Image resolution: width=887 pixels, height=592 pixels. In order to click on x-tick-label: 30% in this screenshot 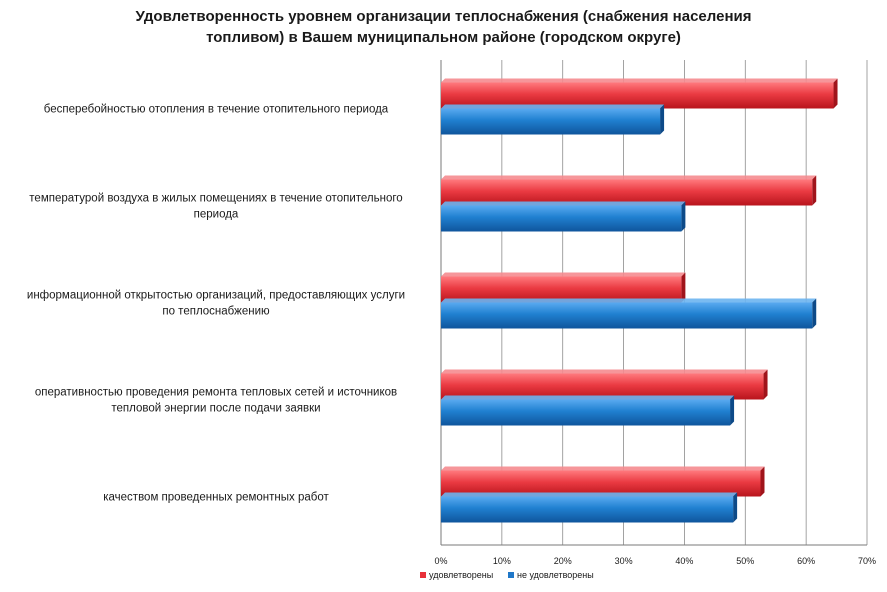, I will do `click(624, 561)`.